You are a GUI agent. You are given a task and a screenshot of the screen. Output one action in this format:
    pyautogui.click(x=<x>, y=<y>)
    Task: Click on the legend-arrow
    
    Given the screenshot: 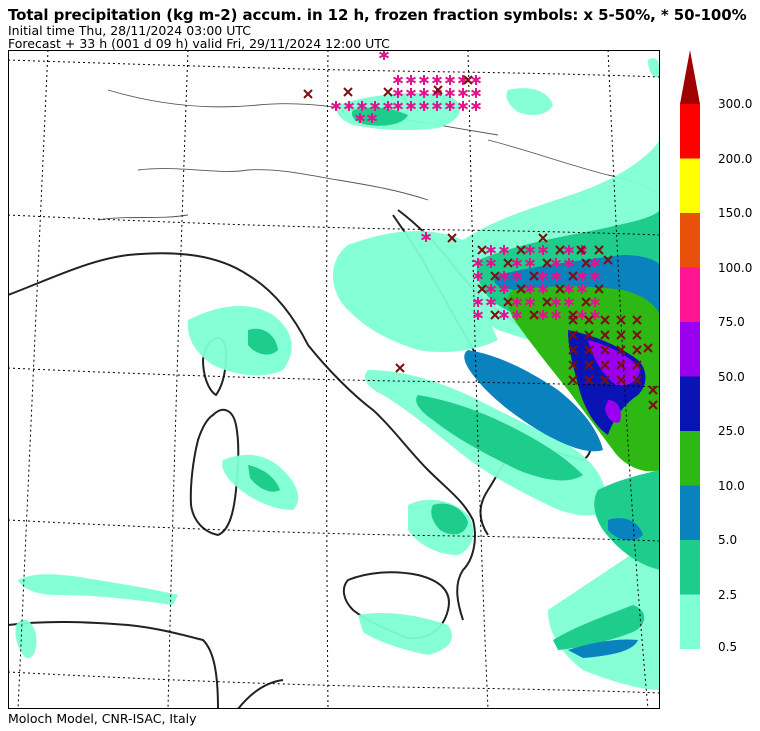 What is the action you would take?
    pyautogui.click(x=690, y=77)
    